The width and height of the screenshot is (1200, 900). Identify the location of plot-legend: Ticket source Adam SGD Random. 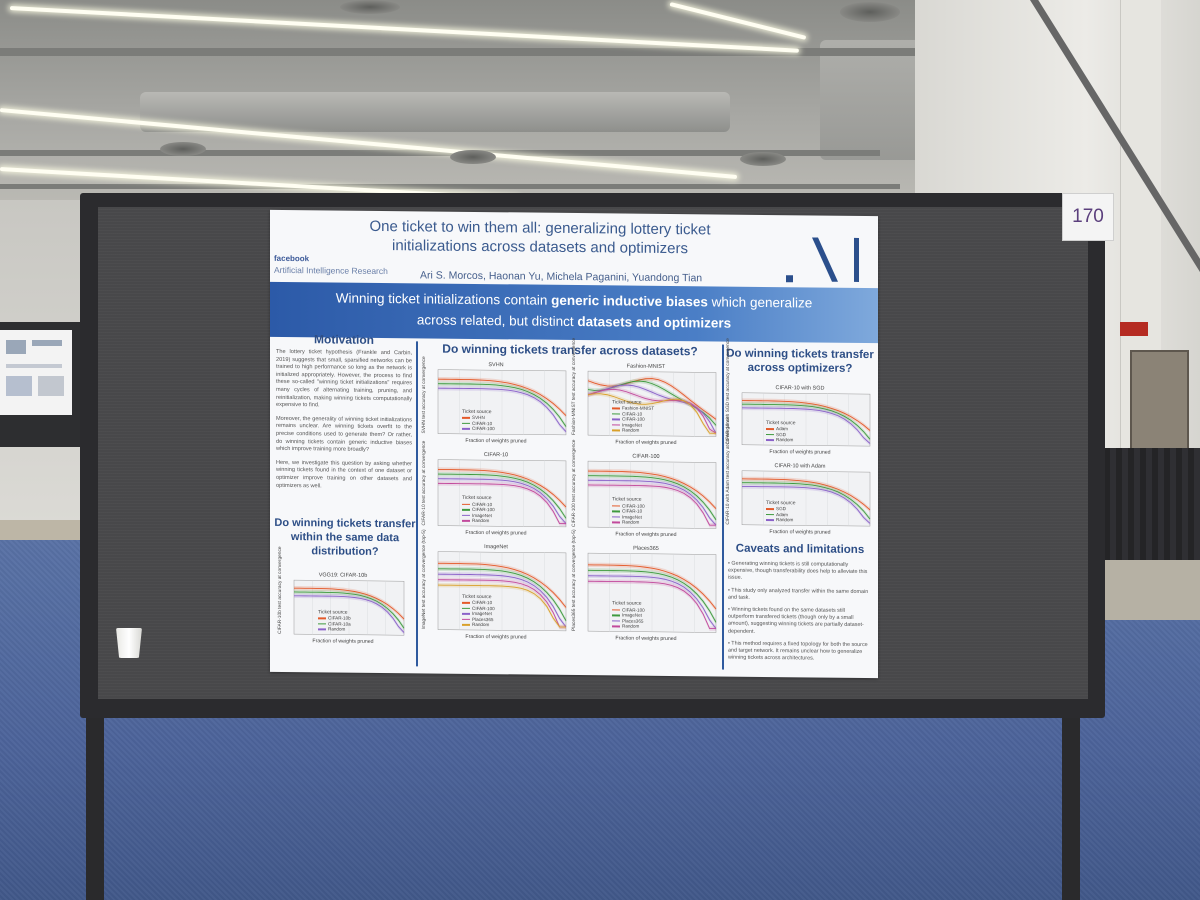
(781, 431).